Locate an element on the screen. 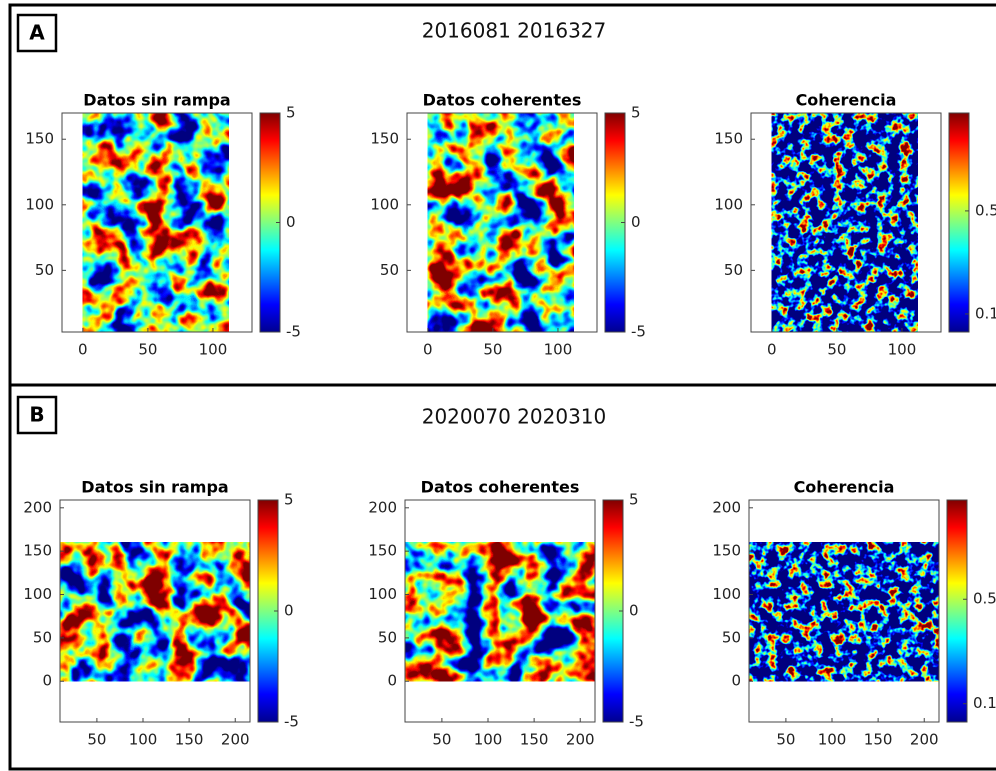 The width and height of the screenshot is (996, 771). panel-label: A is located at coordinates (37, 33).